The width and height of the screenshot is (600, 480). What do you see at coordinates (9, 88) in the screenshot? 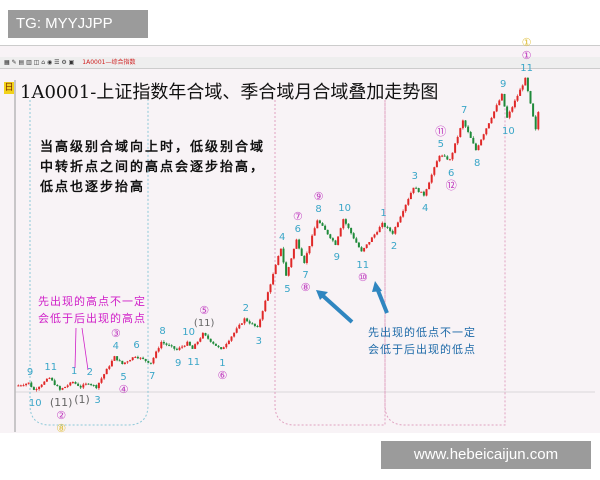
I see `period-badge: 日` at bounding box center [9, 88].